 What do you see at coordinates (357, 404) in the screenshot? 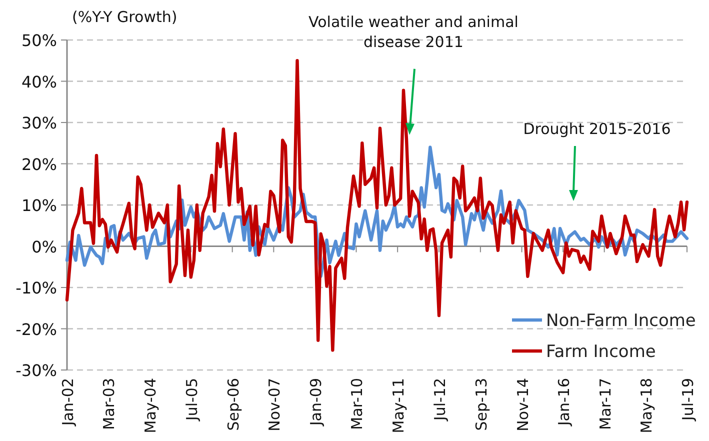
I see `x-tick-label: Mar-10` at bounding box center [357, 404].